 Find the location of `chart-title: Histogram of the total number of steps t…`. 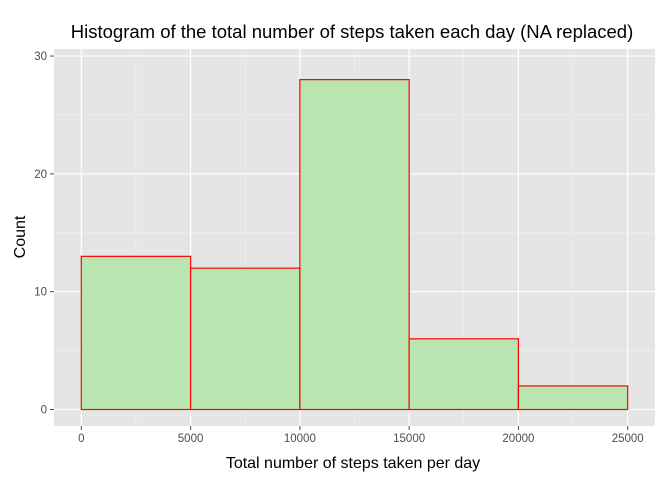

chart-title: Histogram of the total number of steps t… is located at coordinates (352, 31).